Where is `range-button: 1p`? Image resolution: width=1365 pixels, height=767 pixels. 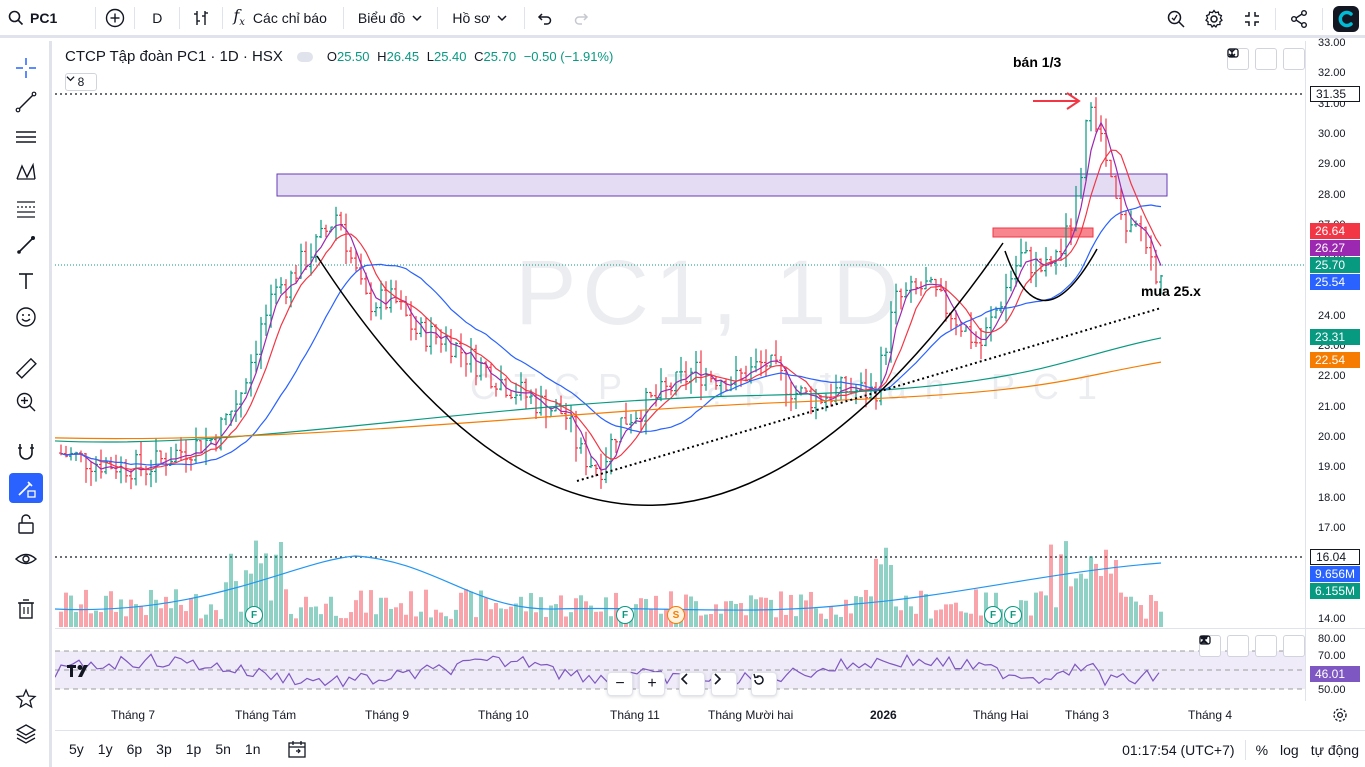
range-button: 1p is located at coordinates (193, 749).